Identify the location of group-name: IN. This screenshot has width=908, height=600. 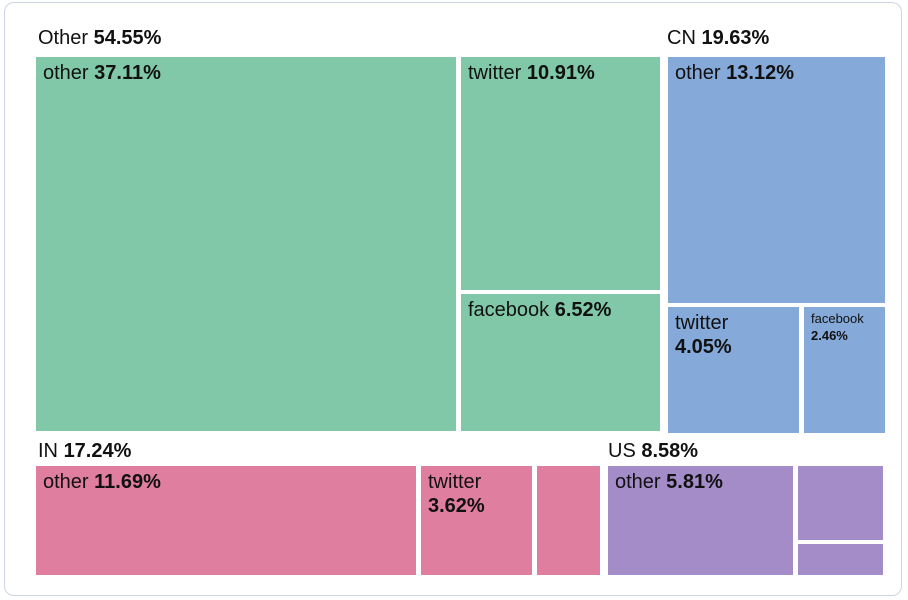
(48, 451).